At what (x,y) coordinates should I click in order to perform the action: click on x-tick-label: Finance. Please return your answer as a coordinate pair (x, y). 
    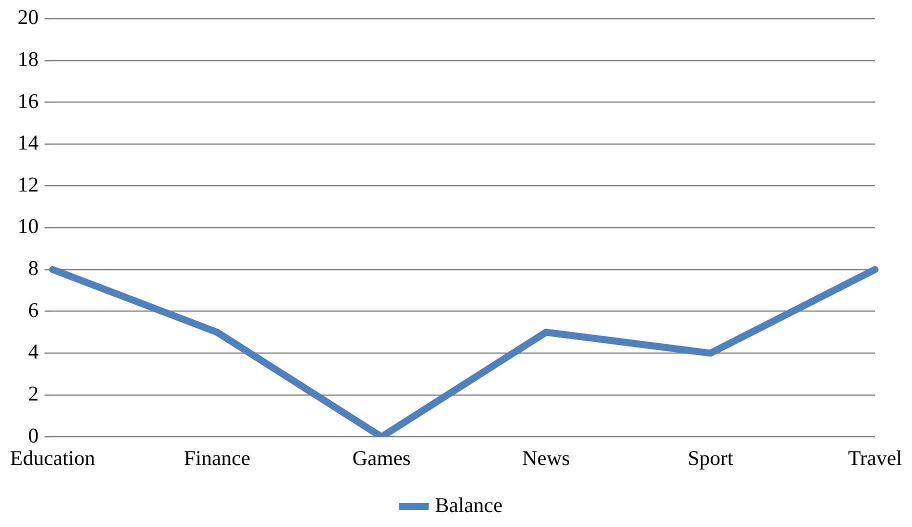
    Looking at the image, I should click on (217, 458).